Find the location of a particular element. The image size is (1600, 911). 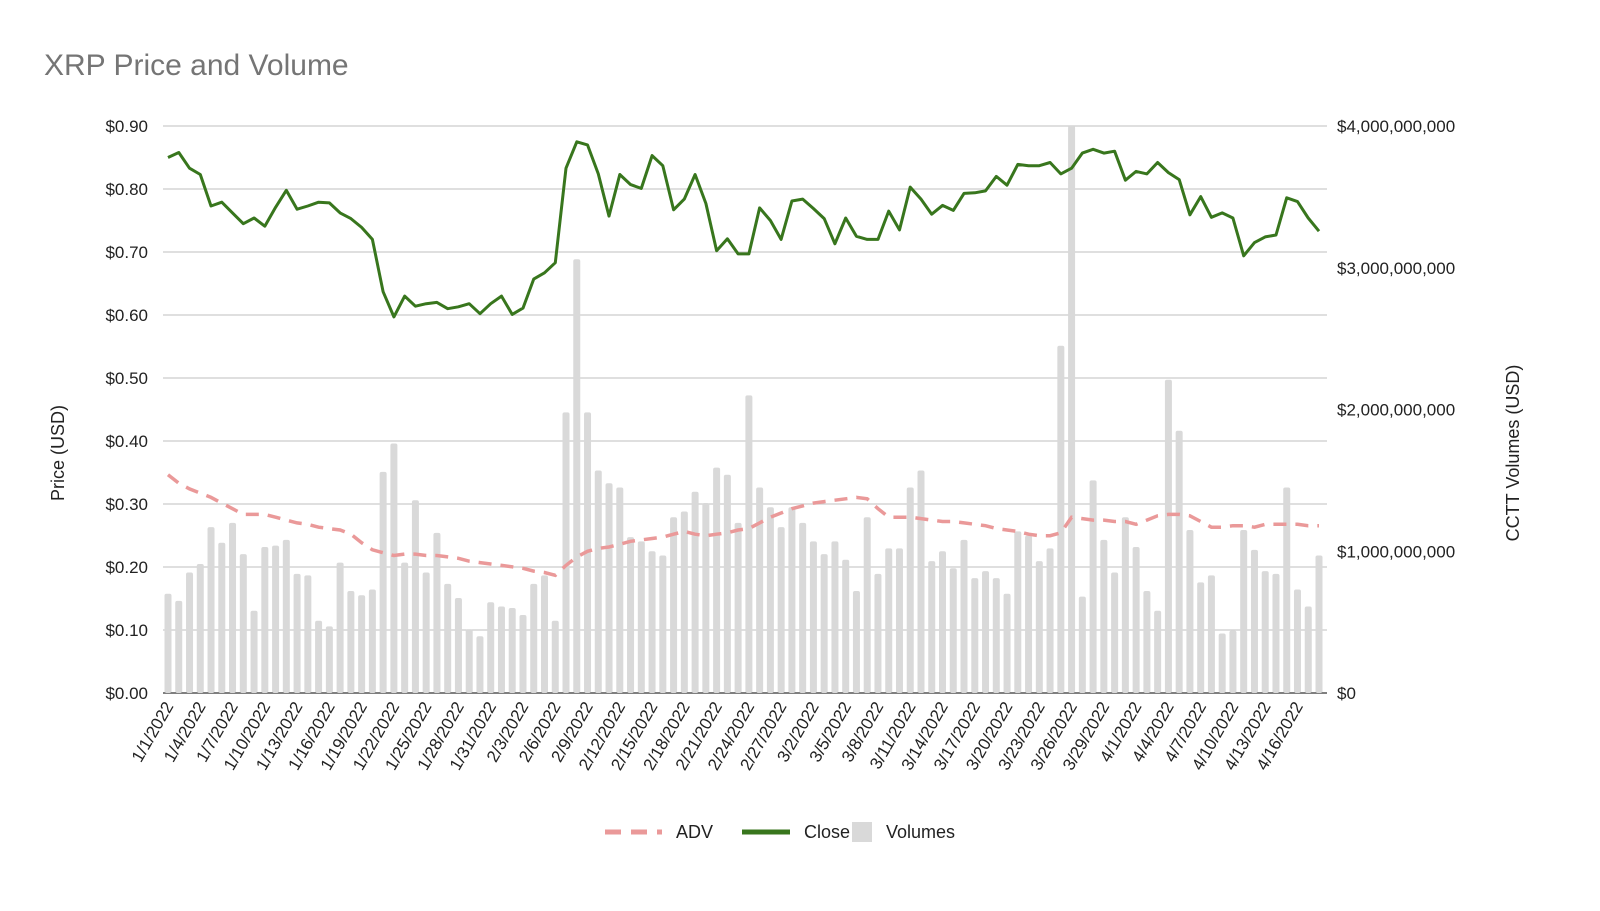

close-line is located at coordinates (744, 229).